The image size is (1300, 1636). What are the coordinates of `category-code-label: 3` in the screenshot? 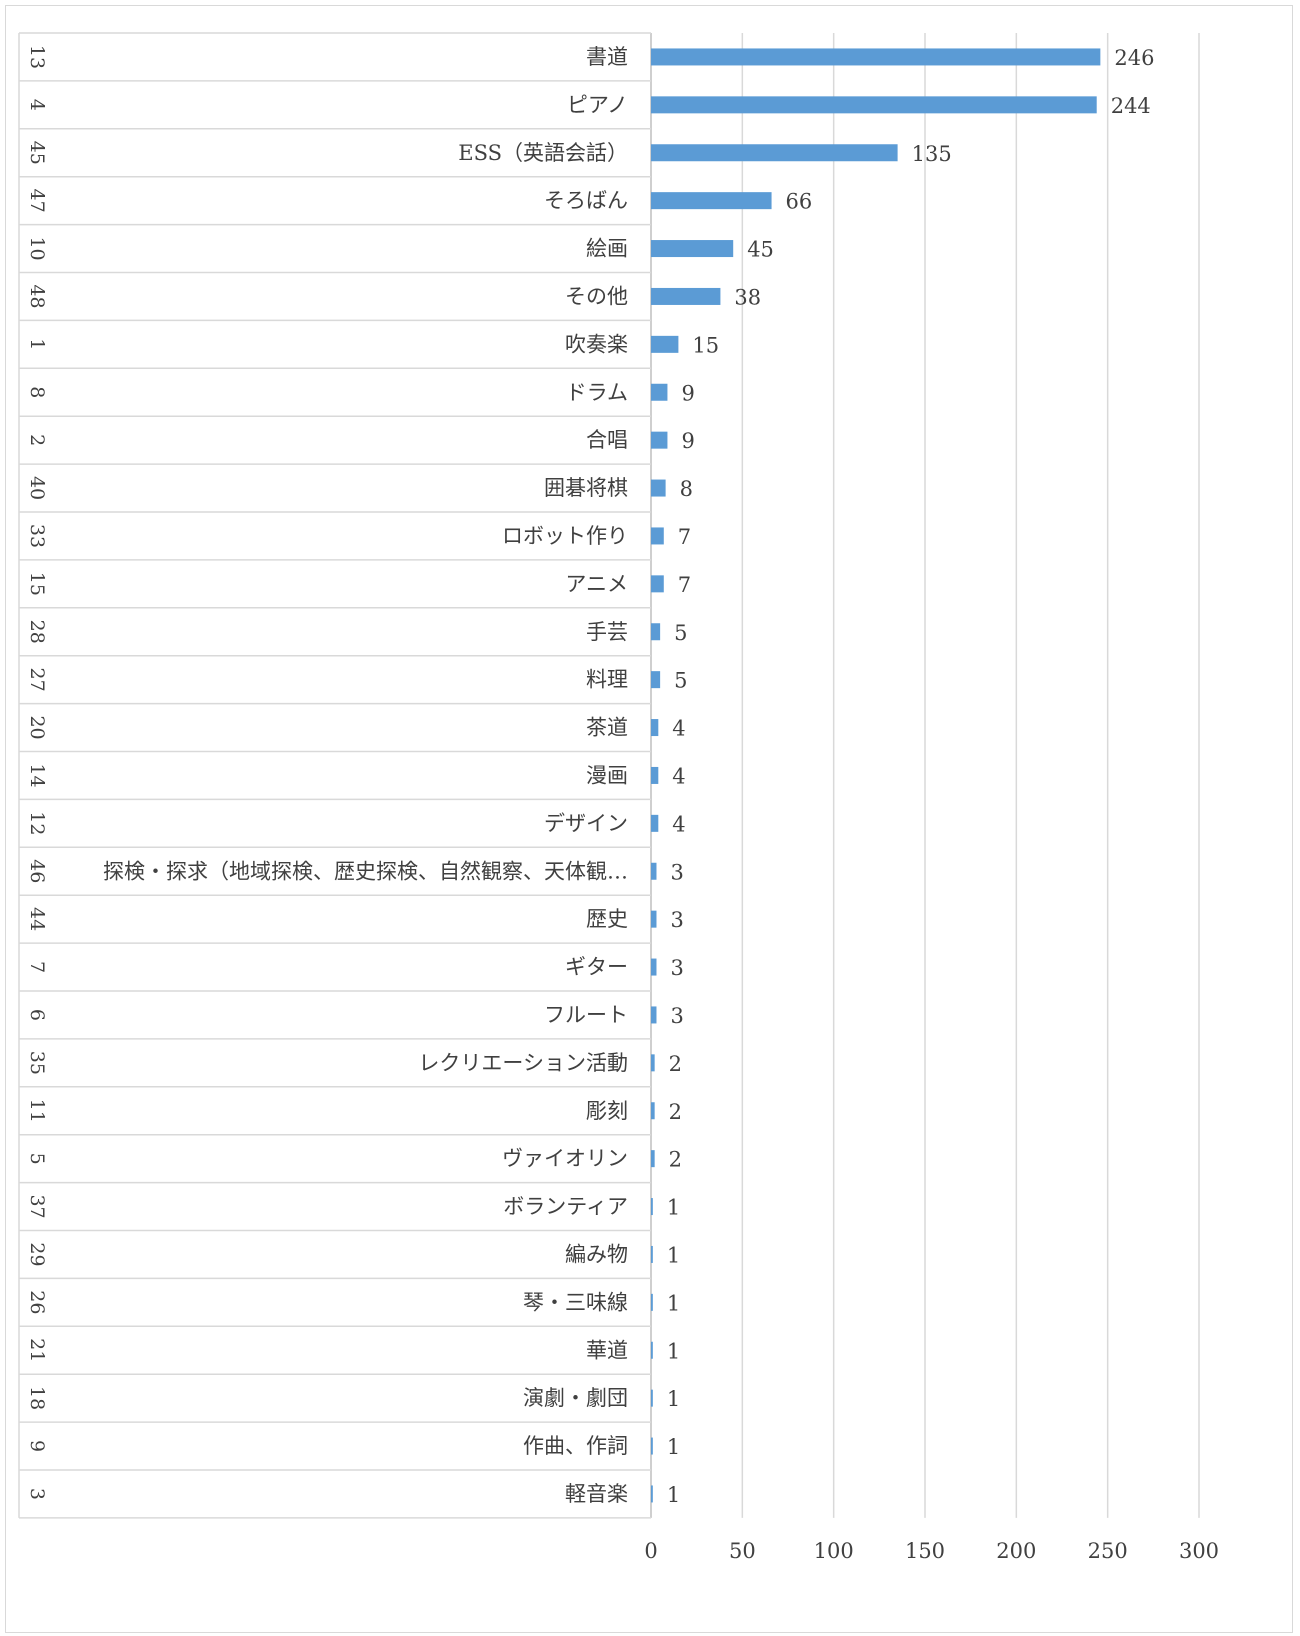 It's located at (37, 1494).